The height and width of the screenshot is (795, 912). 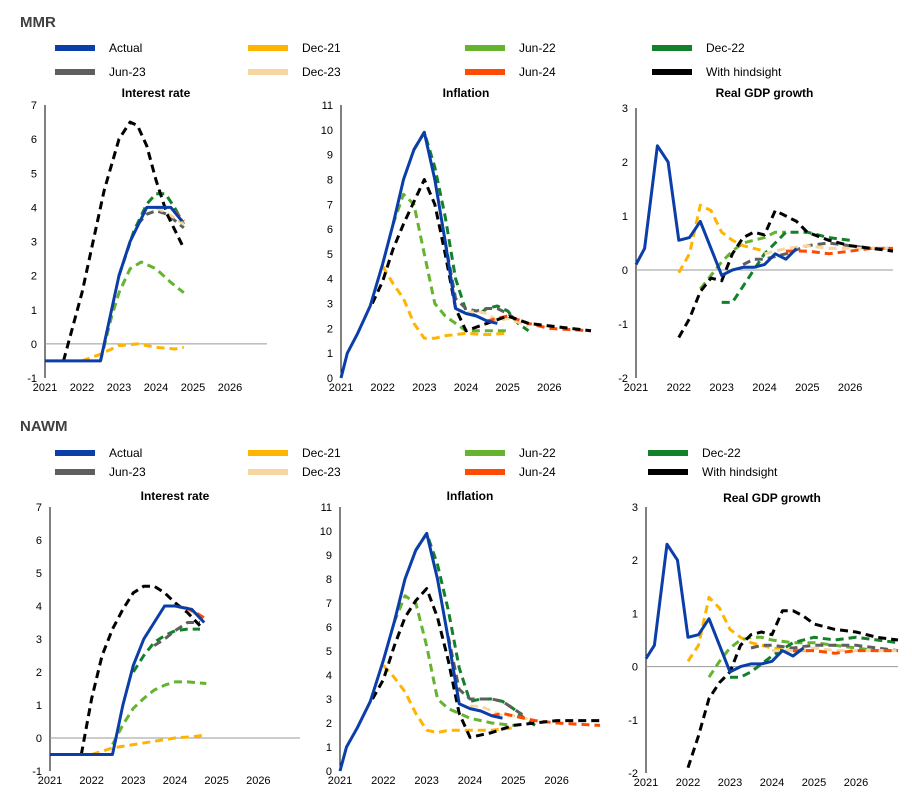 I want to click on section-title-mmr: MMR, so click(x=38, y=22).